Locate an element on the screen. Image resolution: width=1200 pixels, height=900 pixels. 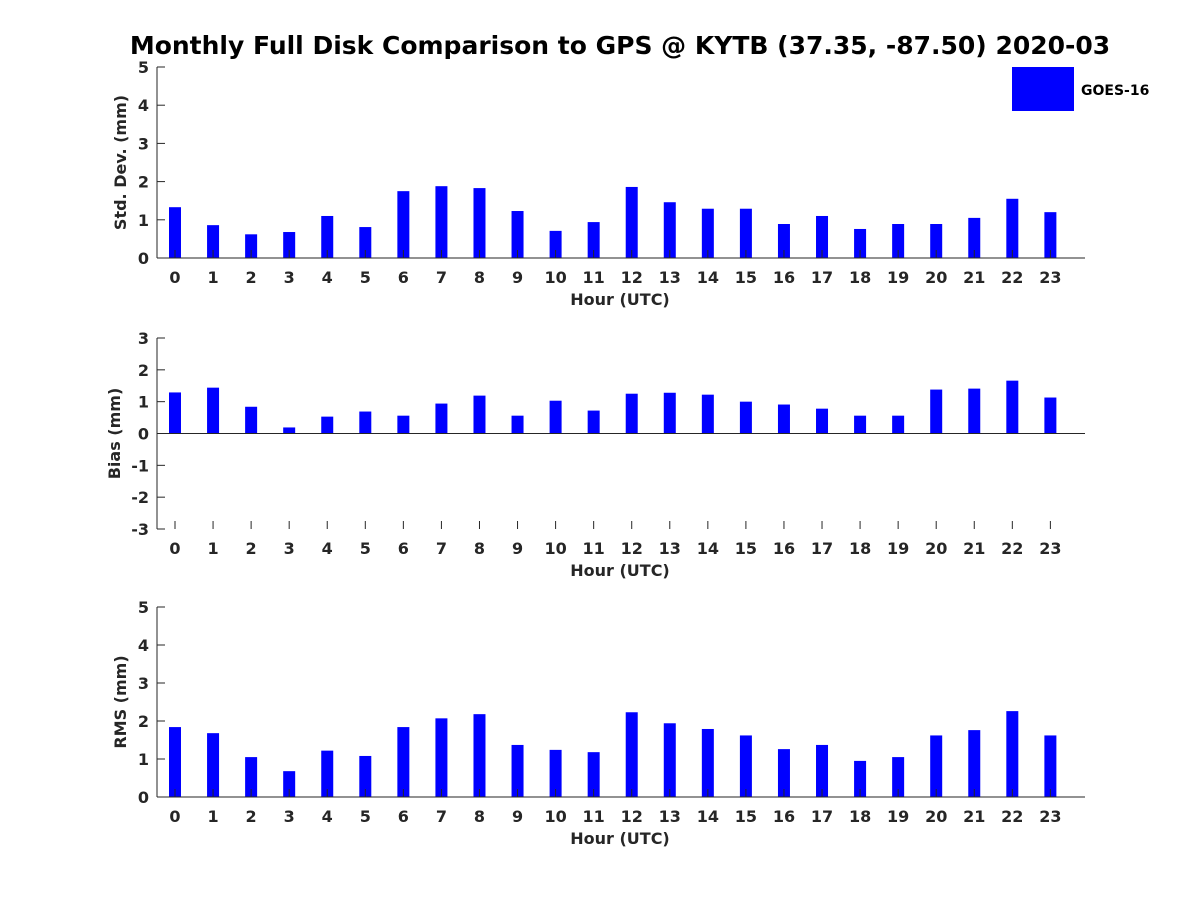
y-tick-label: -1 is located at coordinates (140, 465).